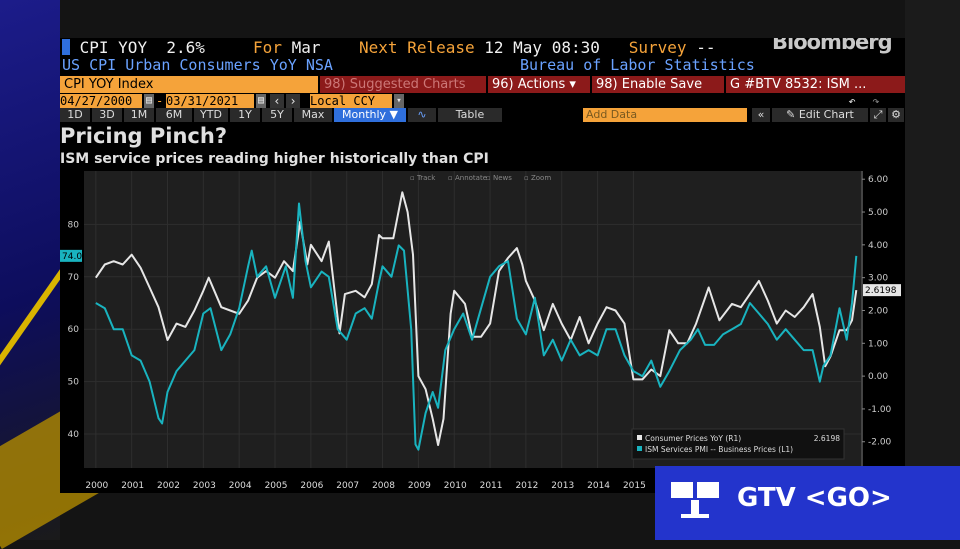  I want to click on background-left-panel, so click(62, 274).